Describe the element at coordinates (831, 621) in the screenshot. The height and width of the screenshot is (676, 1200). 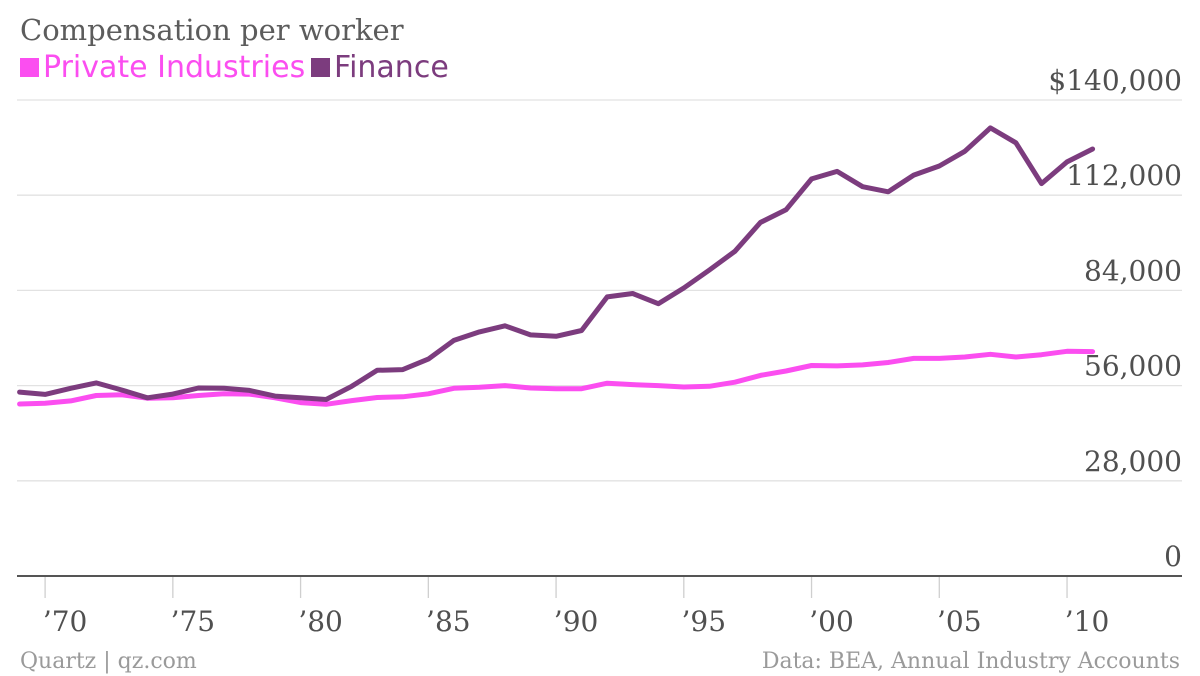
I see `x-tick-label: ’00` at that location.